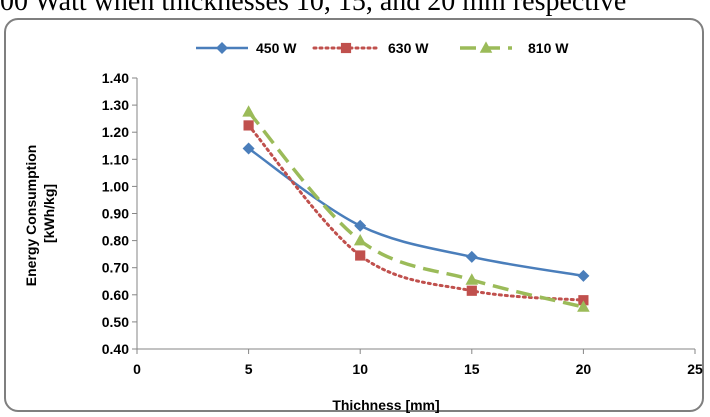  What do you see at coordinates (472, 369) in the screenshot?
I see `x-tick-label: 15` at bounding box center [472, 369].